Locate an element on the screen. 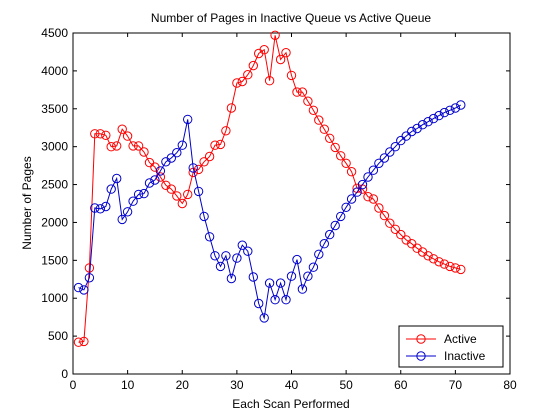 The width and height of the screenshot is (560, 420). legend: Active Inactive is located at coordinates (451, 346).